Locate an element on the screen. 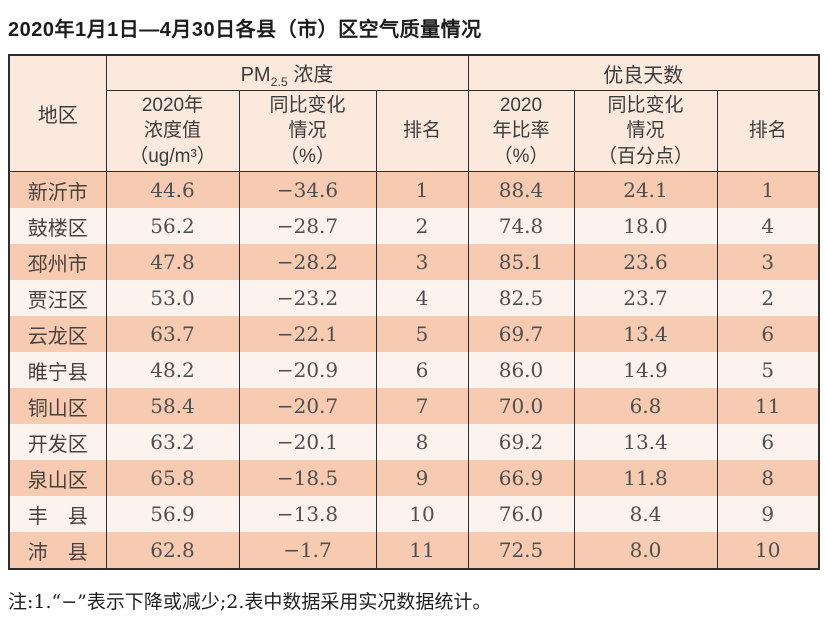 This screenshot has height=620, width=825. value-cell: 14.9 is located at coordinates (645, 370).